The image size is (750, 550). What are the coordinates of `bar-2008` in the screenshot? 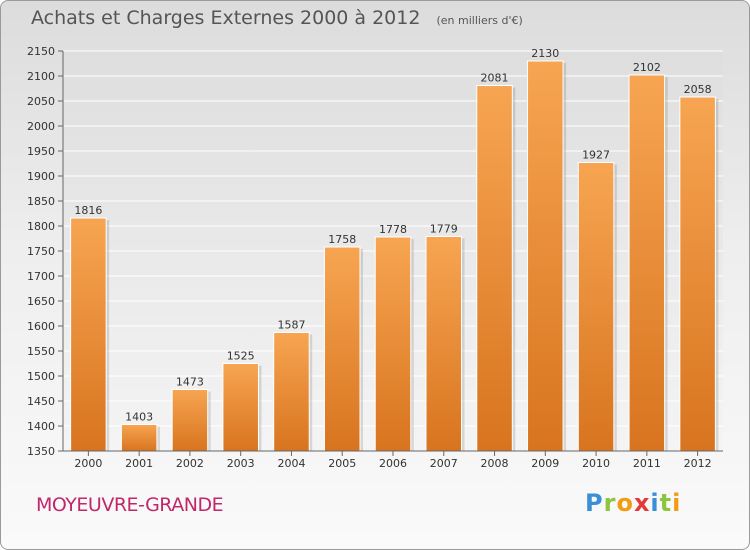 It's located at (494, 268).